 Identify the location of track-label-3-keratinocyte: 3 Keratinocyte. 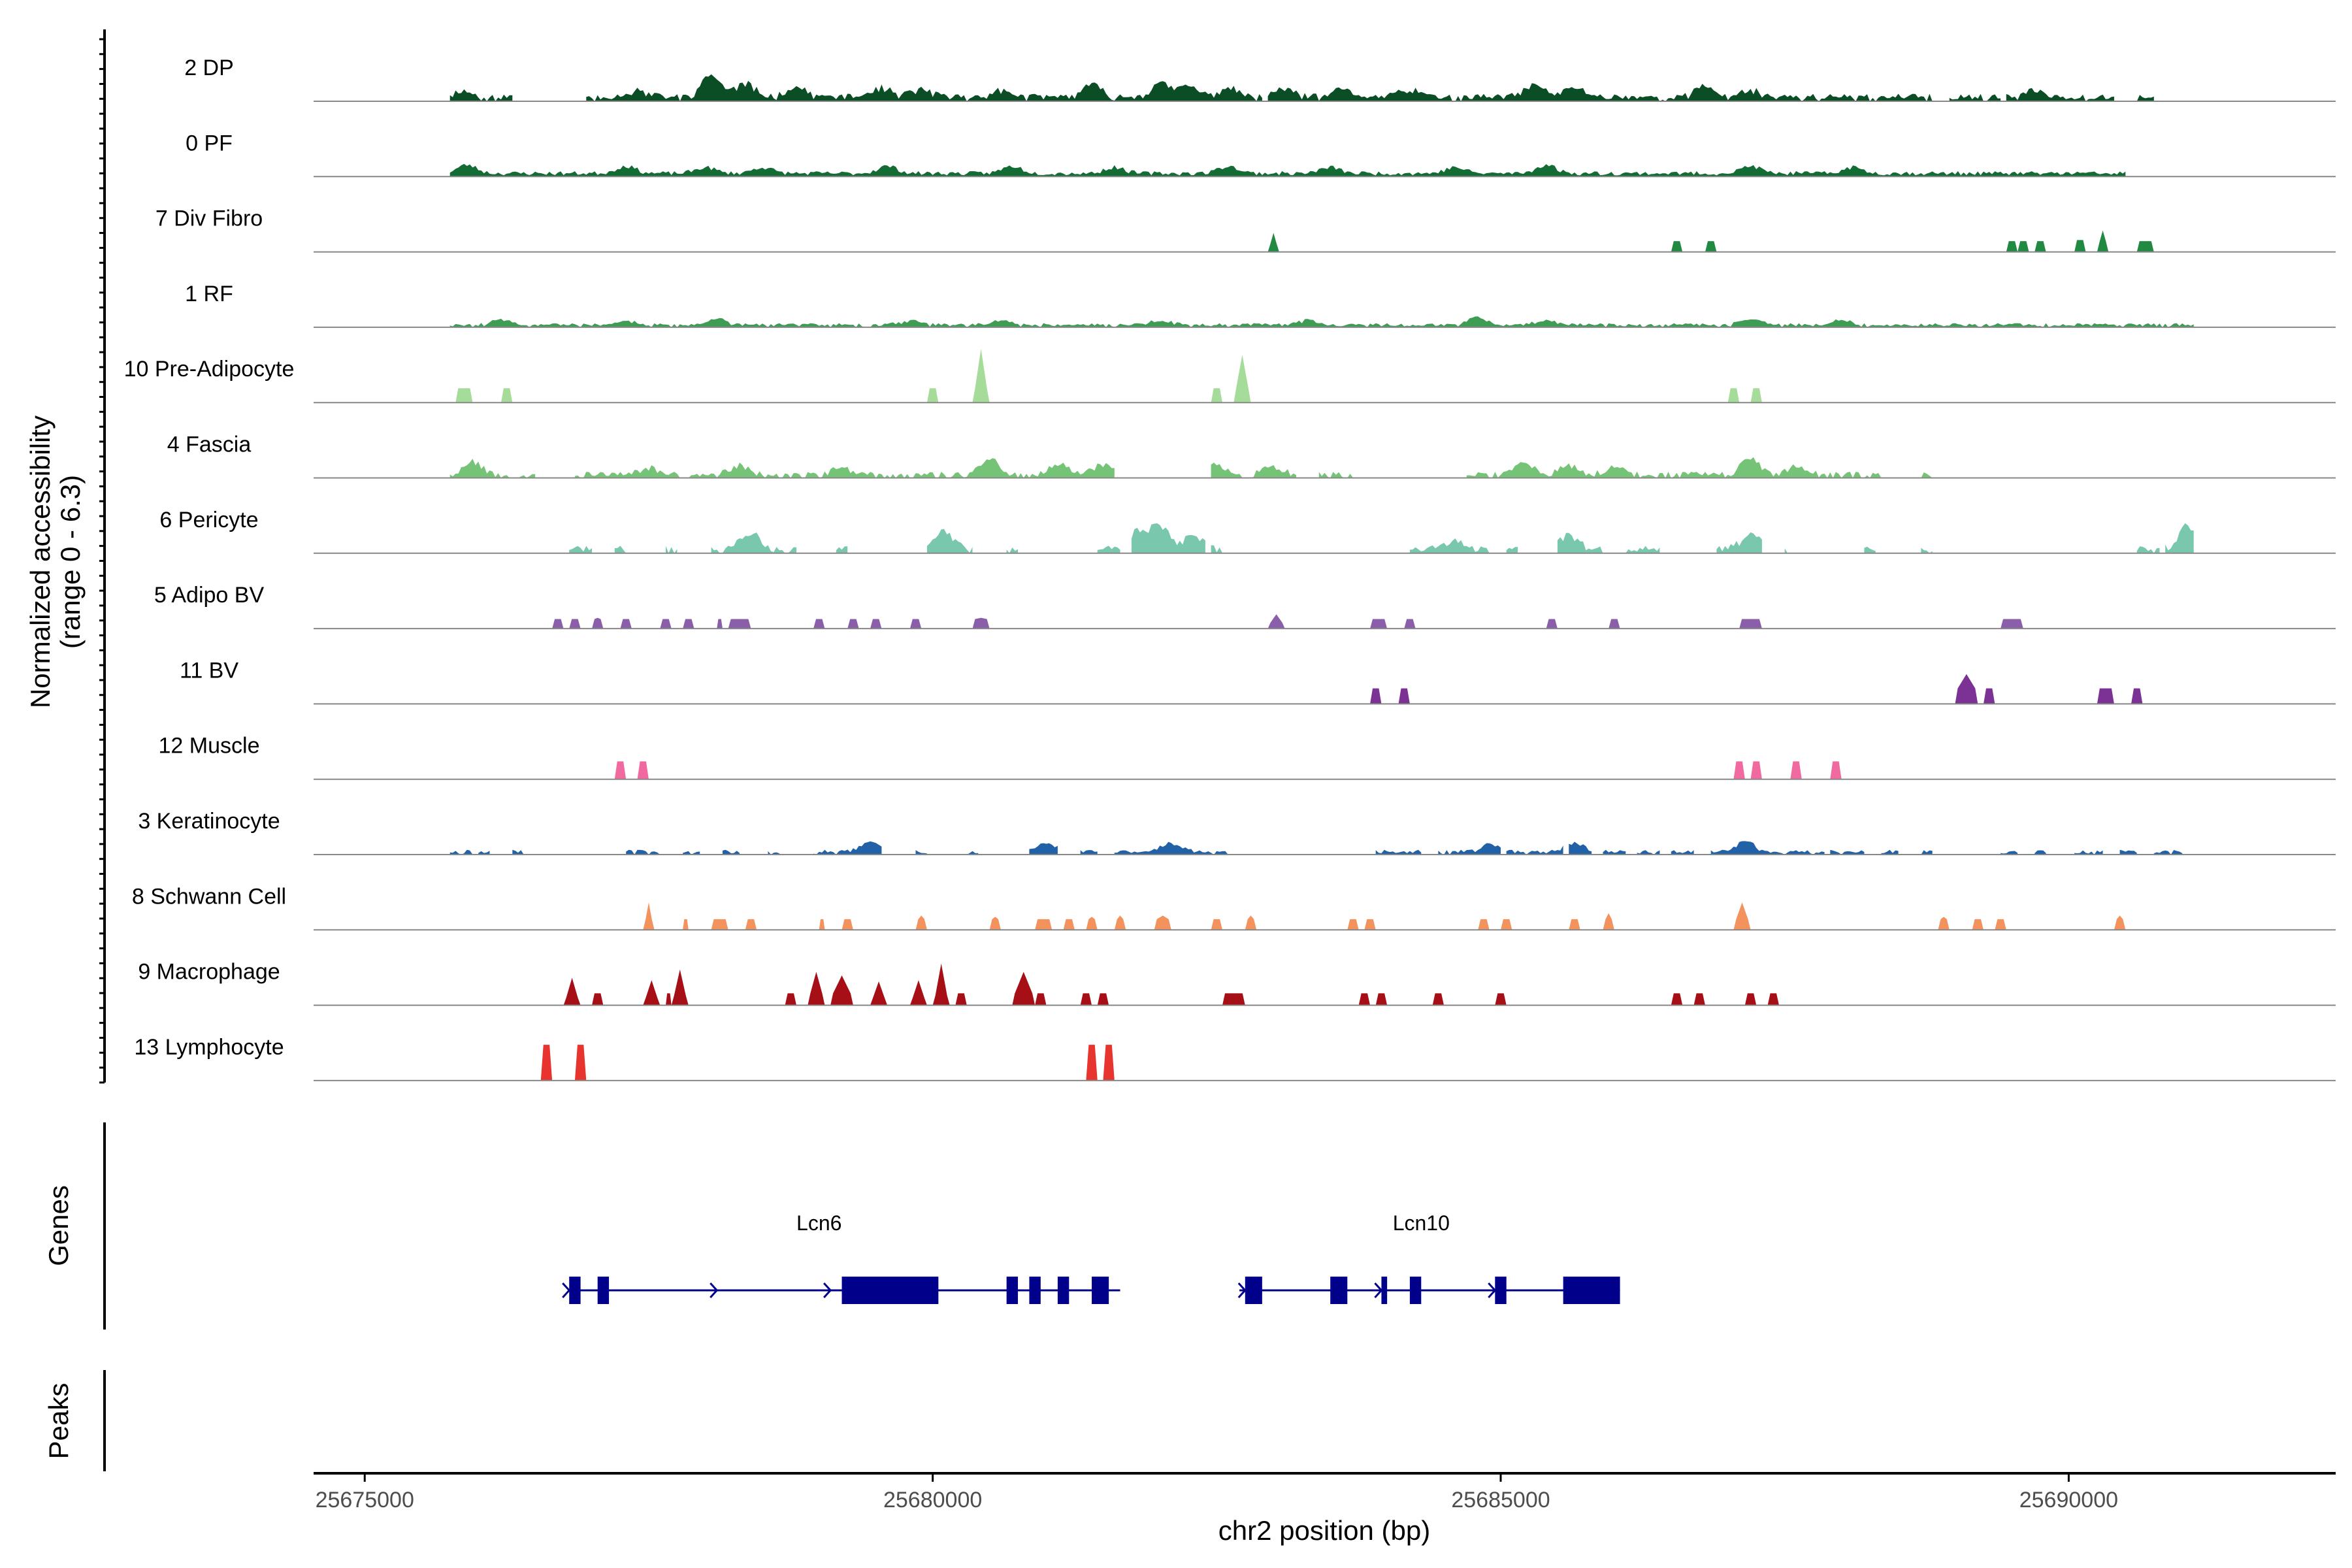
(209, 821).